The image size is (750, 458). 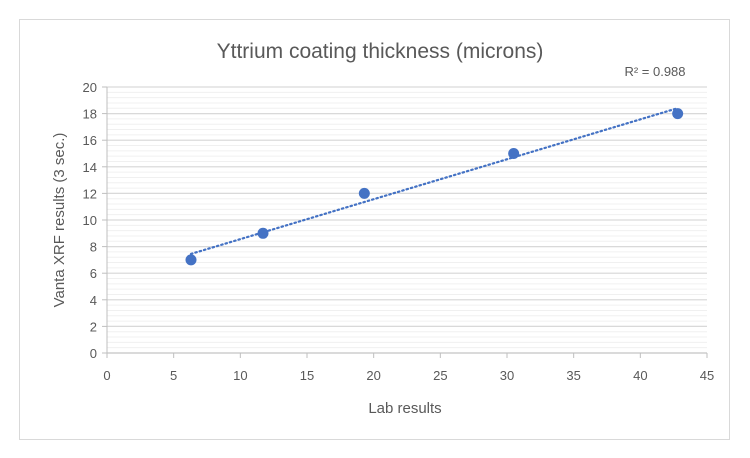 What do you see at coordinates (240, 375) in the screenshot?
I see `x-tick-label: 10` at bounding box center [240, 375].